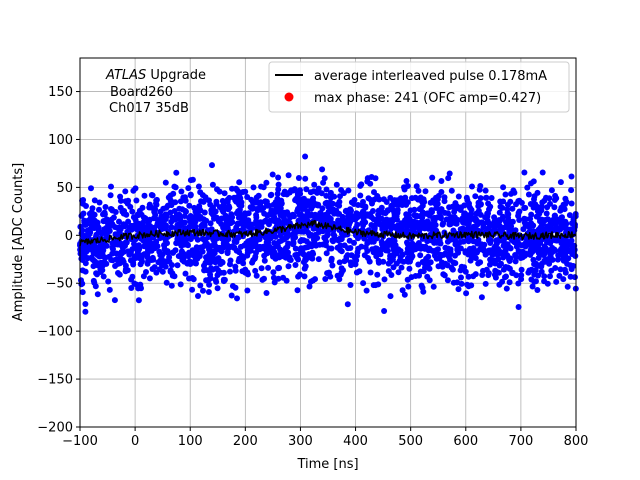 The width and height of the screenshot is (640, 480). Describe the element at coordinates (155, 92) in the screenshot. I see `atlas-annotation: ATLAS Upgrade Board260 Ch017 35dB` at that location.